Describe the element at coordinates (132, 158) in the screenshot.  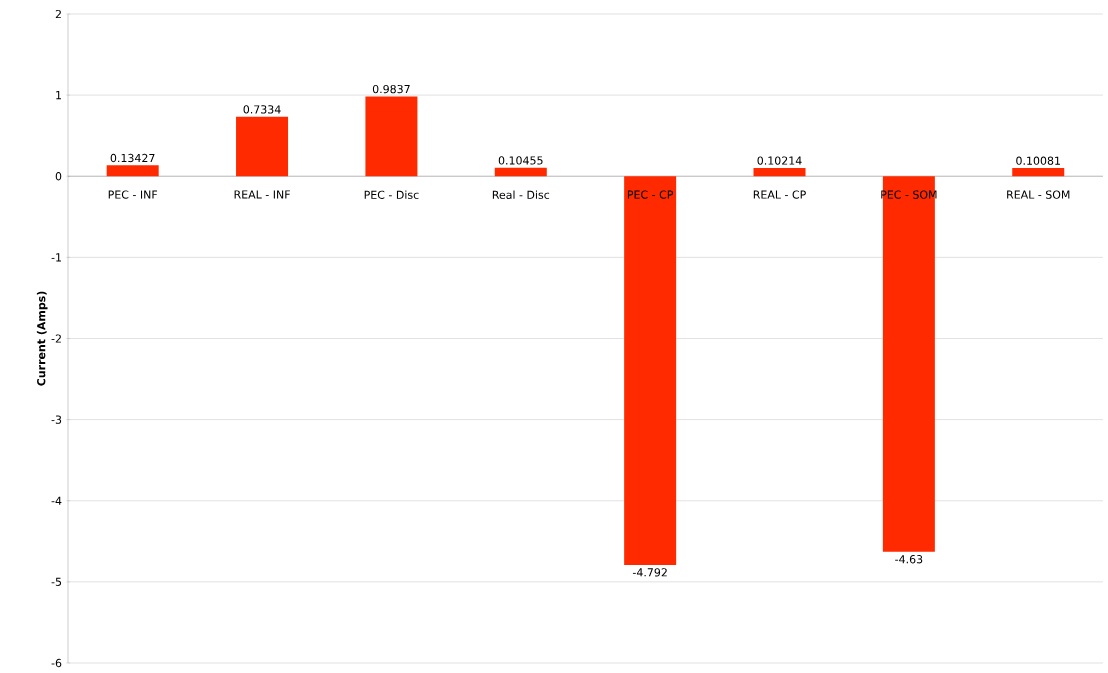
I see `data-label: 0.13427` at that location.